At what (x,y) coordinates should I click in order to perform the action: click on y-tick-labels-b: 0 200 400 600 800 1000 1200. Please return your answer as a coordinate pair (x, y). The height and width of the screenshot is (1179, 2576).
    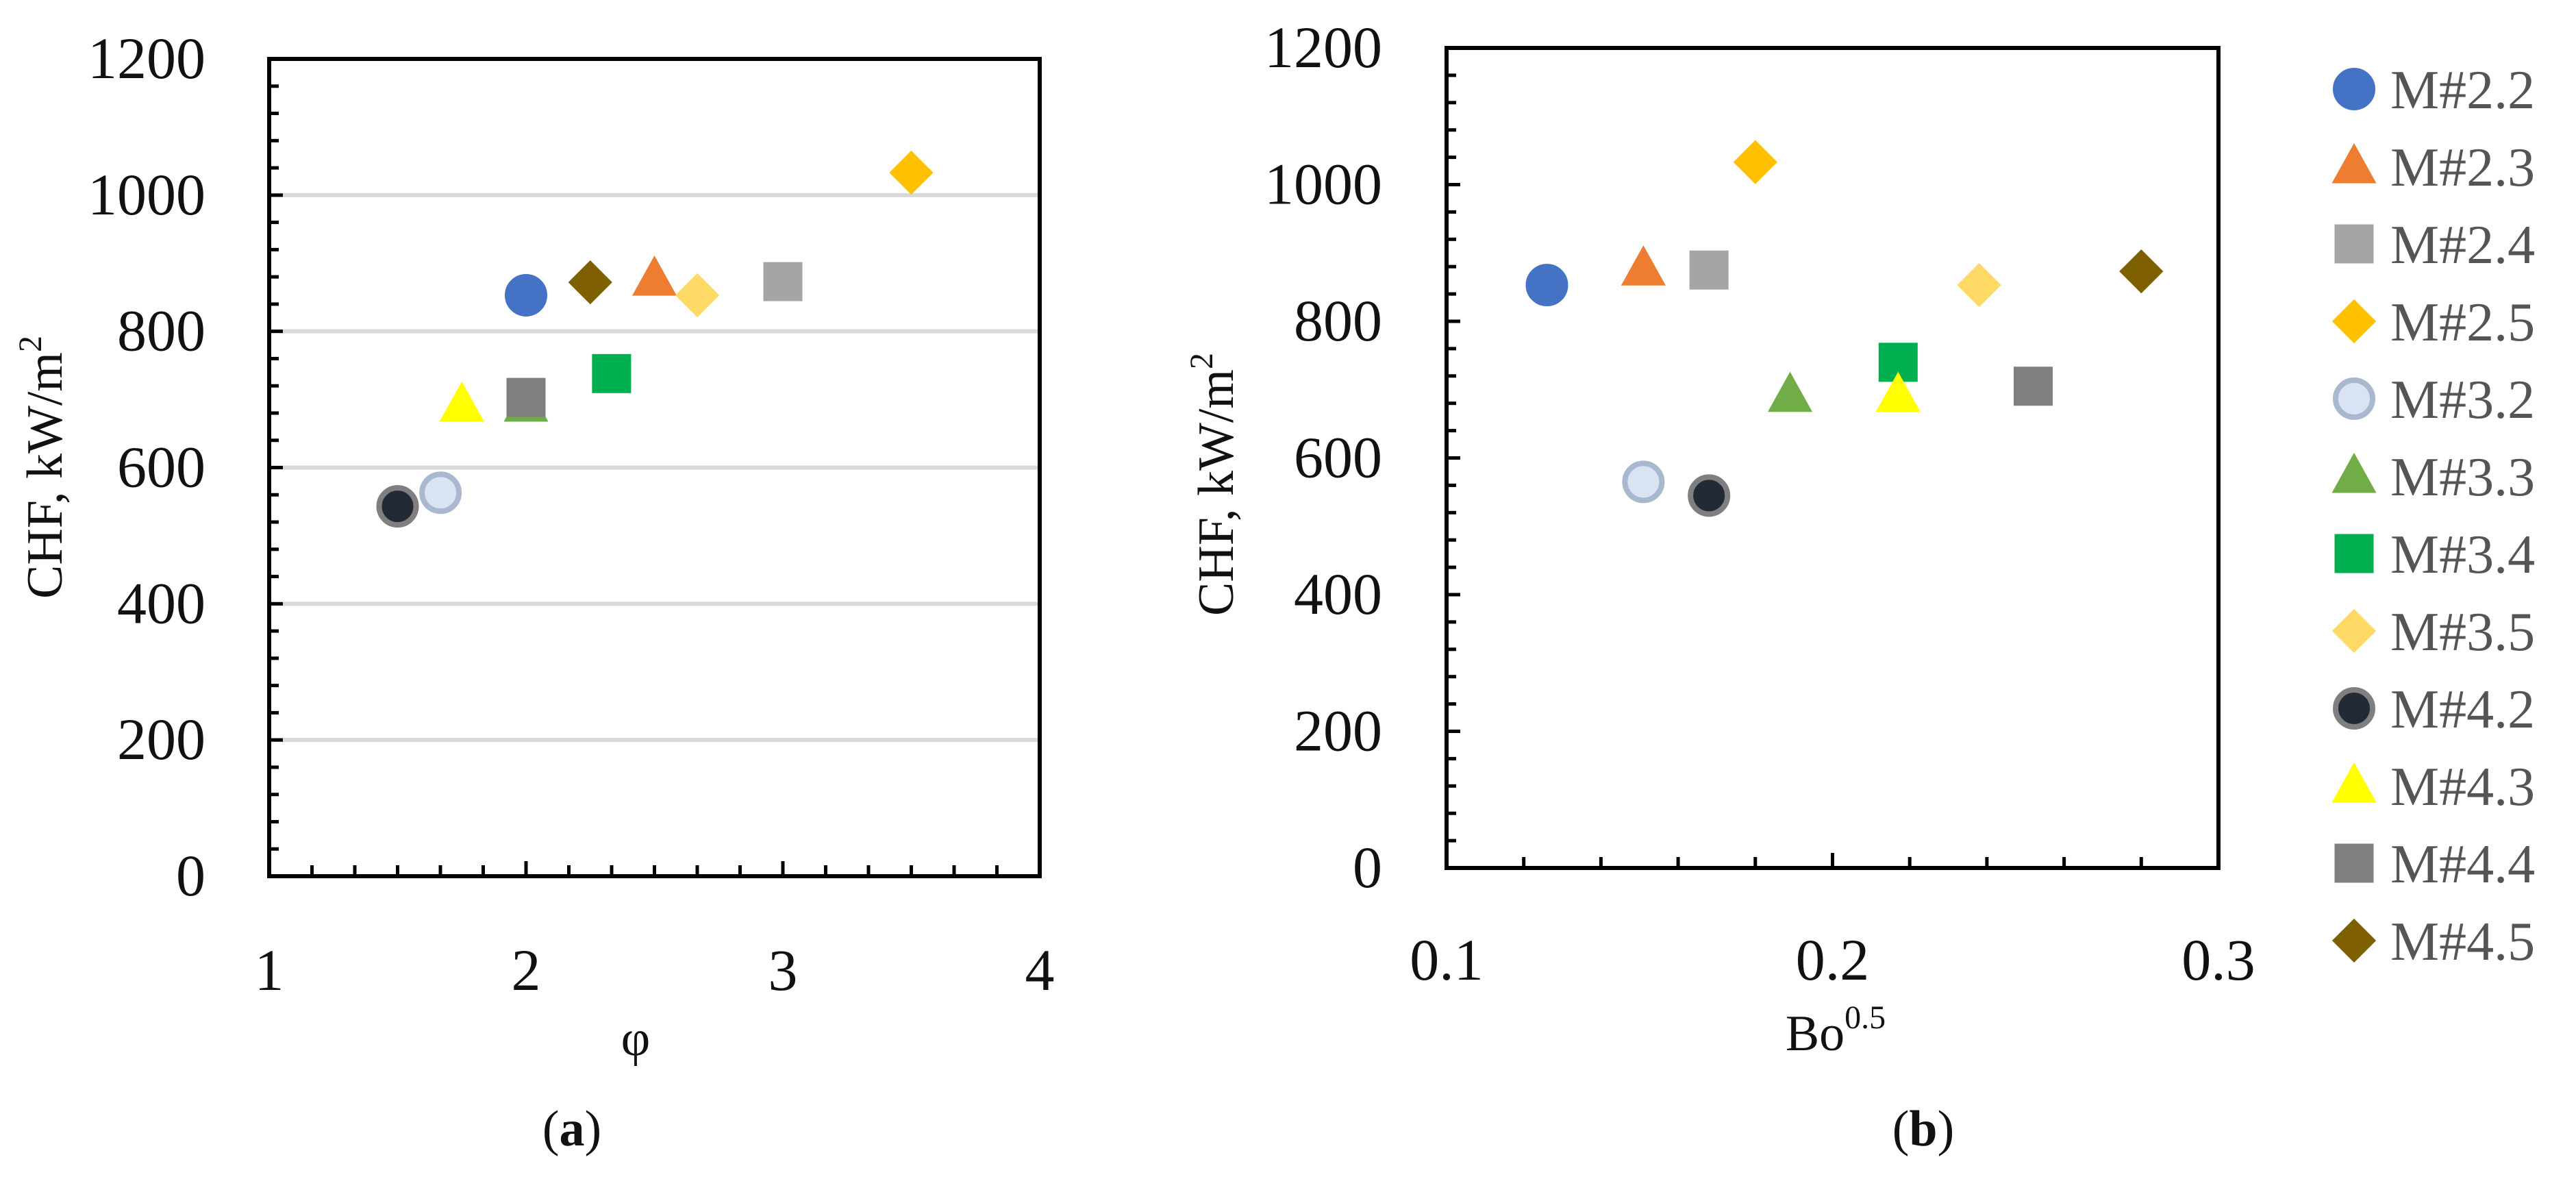
    Looking at the image, I should click on (1323, 457).